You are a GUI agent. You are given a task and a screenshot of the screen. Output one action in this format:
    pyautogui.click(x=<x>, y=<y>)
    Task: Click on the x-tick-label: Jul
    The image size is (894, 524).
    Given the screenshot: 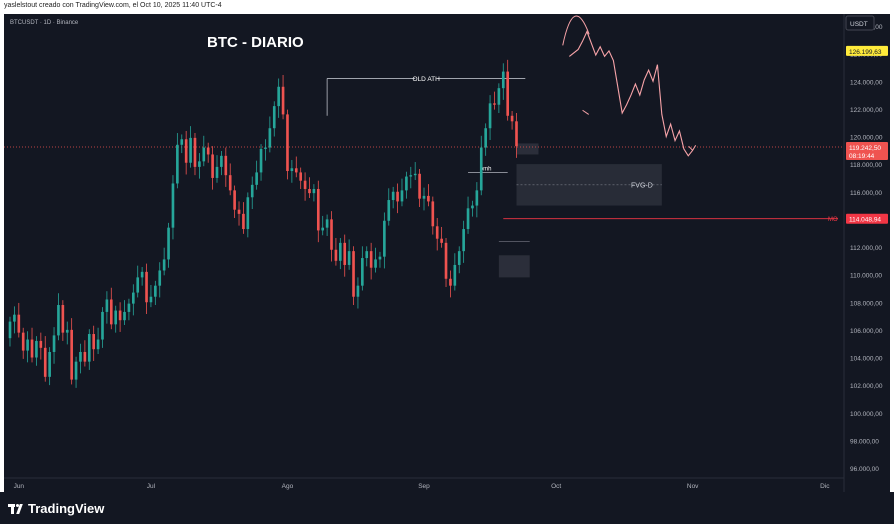 What is the action you would take?
    pyautogui.click(x=151, y=486)
    